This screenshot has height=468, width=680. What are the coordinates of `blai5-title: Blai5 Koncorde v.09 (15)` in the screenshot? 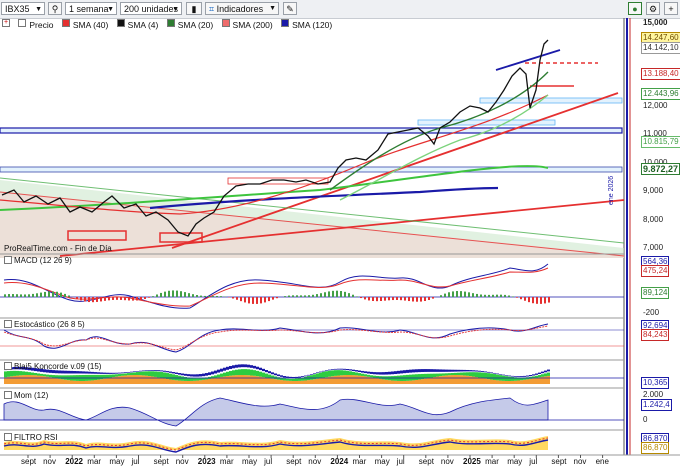 It's located at (52, 367).